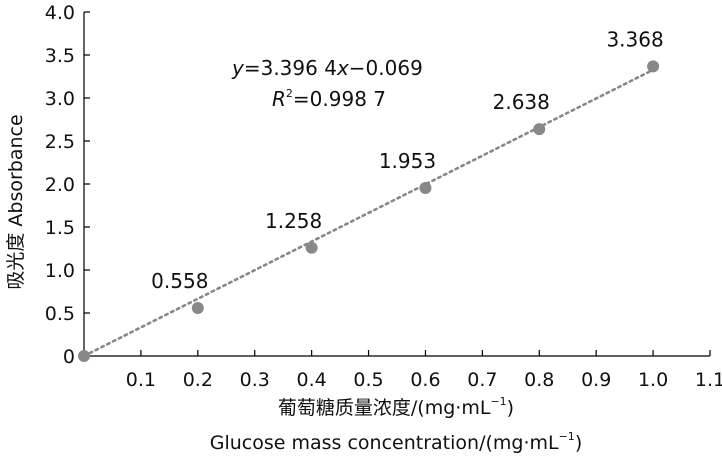 This screenshot has width=722, height=459. Describe the element at coordinates (329, 99) in the screenshot. I see `r-squared: R2=0.998 7` at that location.